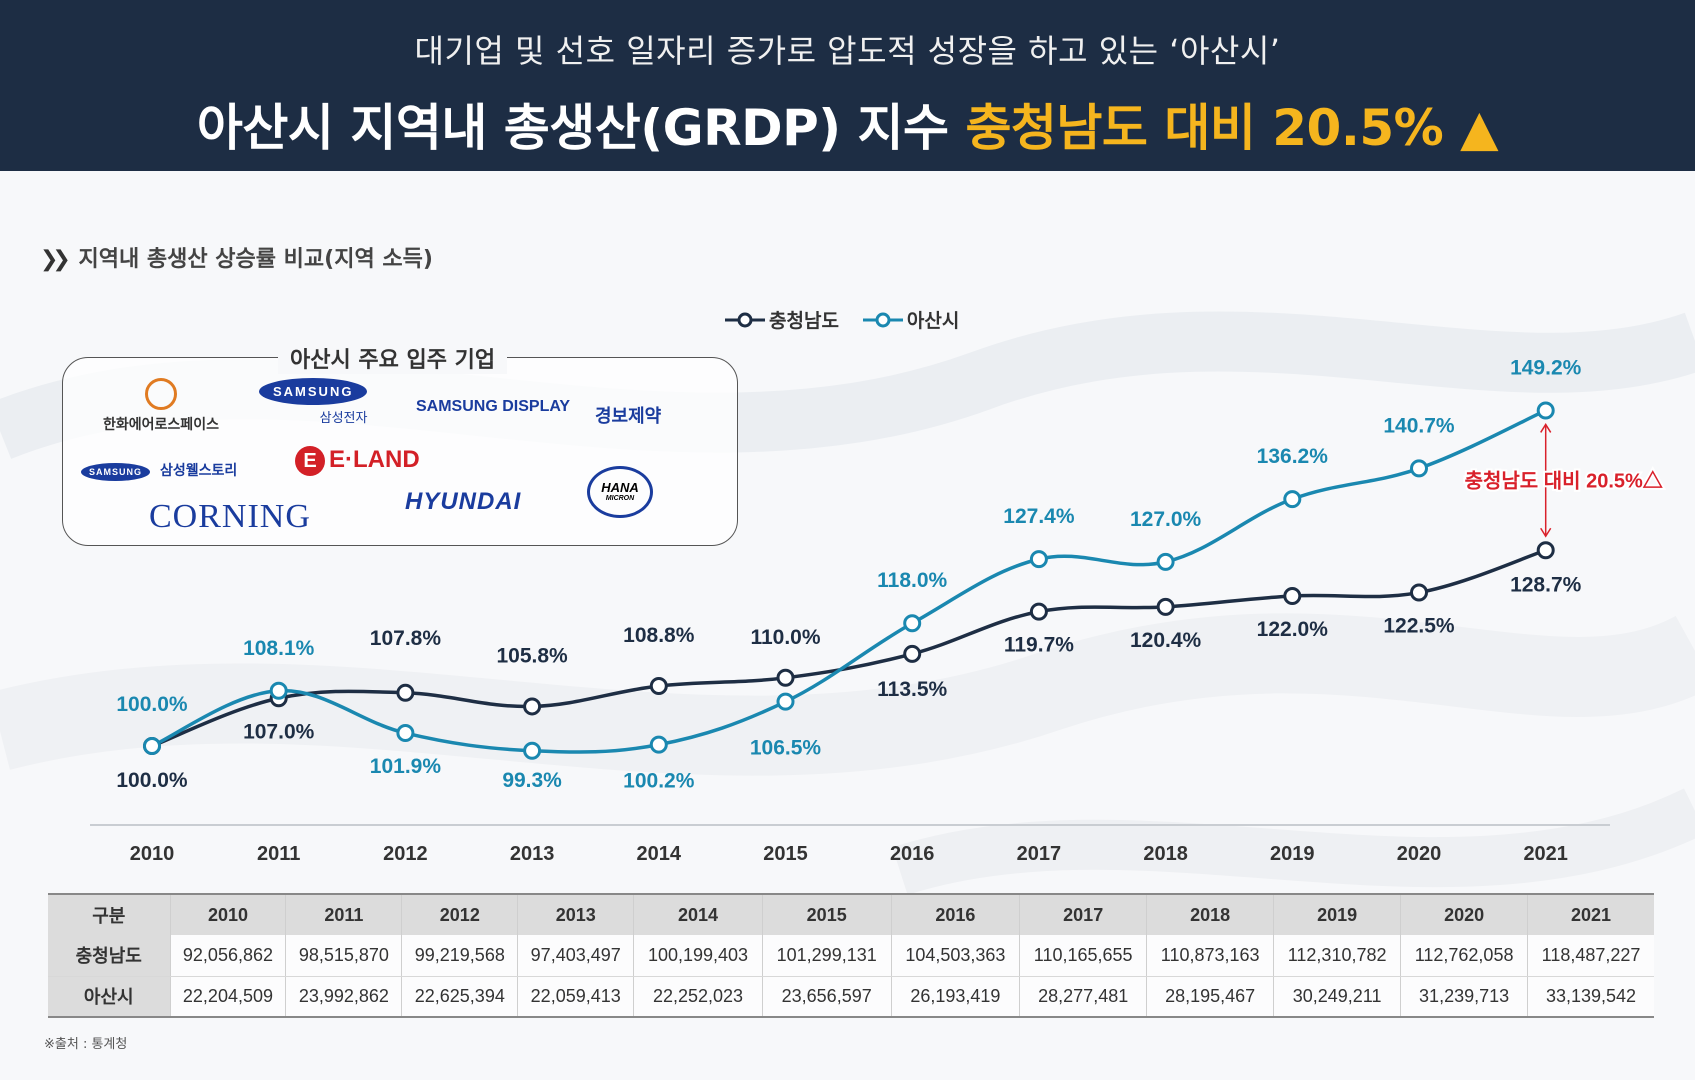 This screenshot has height=1080, width=1695. What do you see at coordinates (698, 956) in the screenshot?
I see `table-cell: 100,199,403` at bounding box center [698, 956].